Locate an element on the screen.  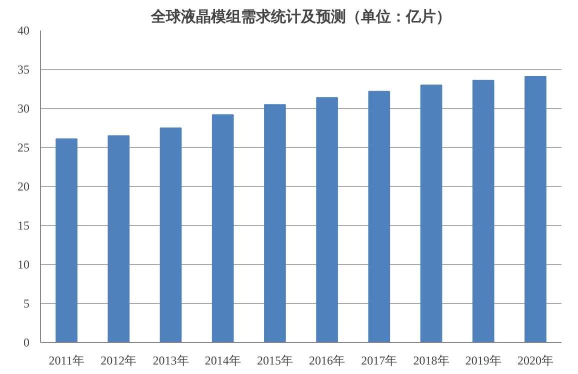
y-tick-label: 20 is located at coordinates (24, 187).